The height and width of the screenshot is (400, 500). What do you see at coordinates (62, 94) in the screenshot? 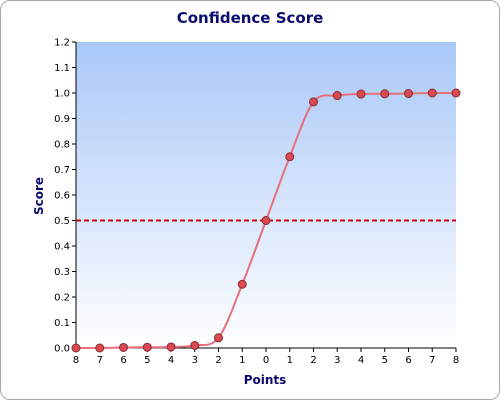
I see `y-tick-label: 1.0` at bounding box center [62, 94].